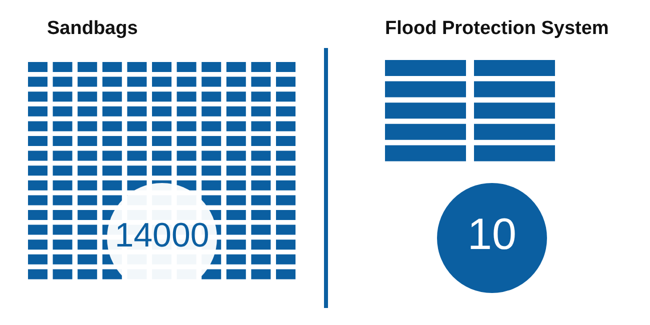  I want to click on data-label: 10, so click(492, 234).